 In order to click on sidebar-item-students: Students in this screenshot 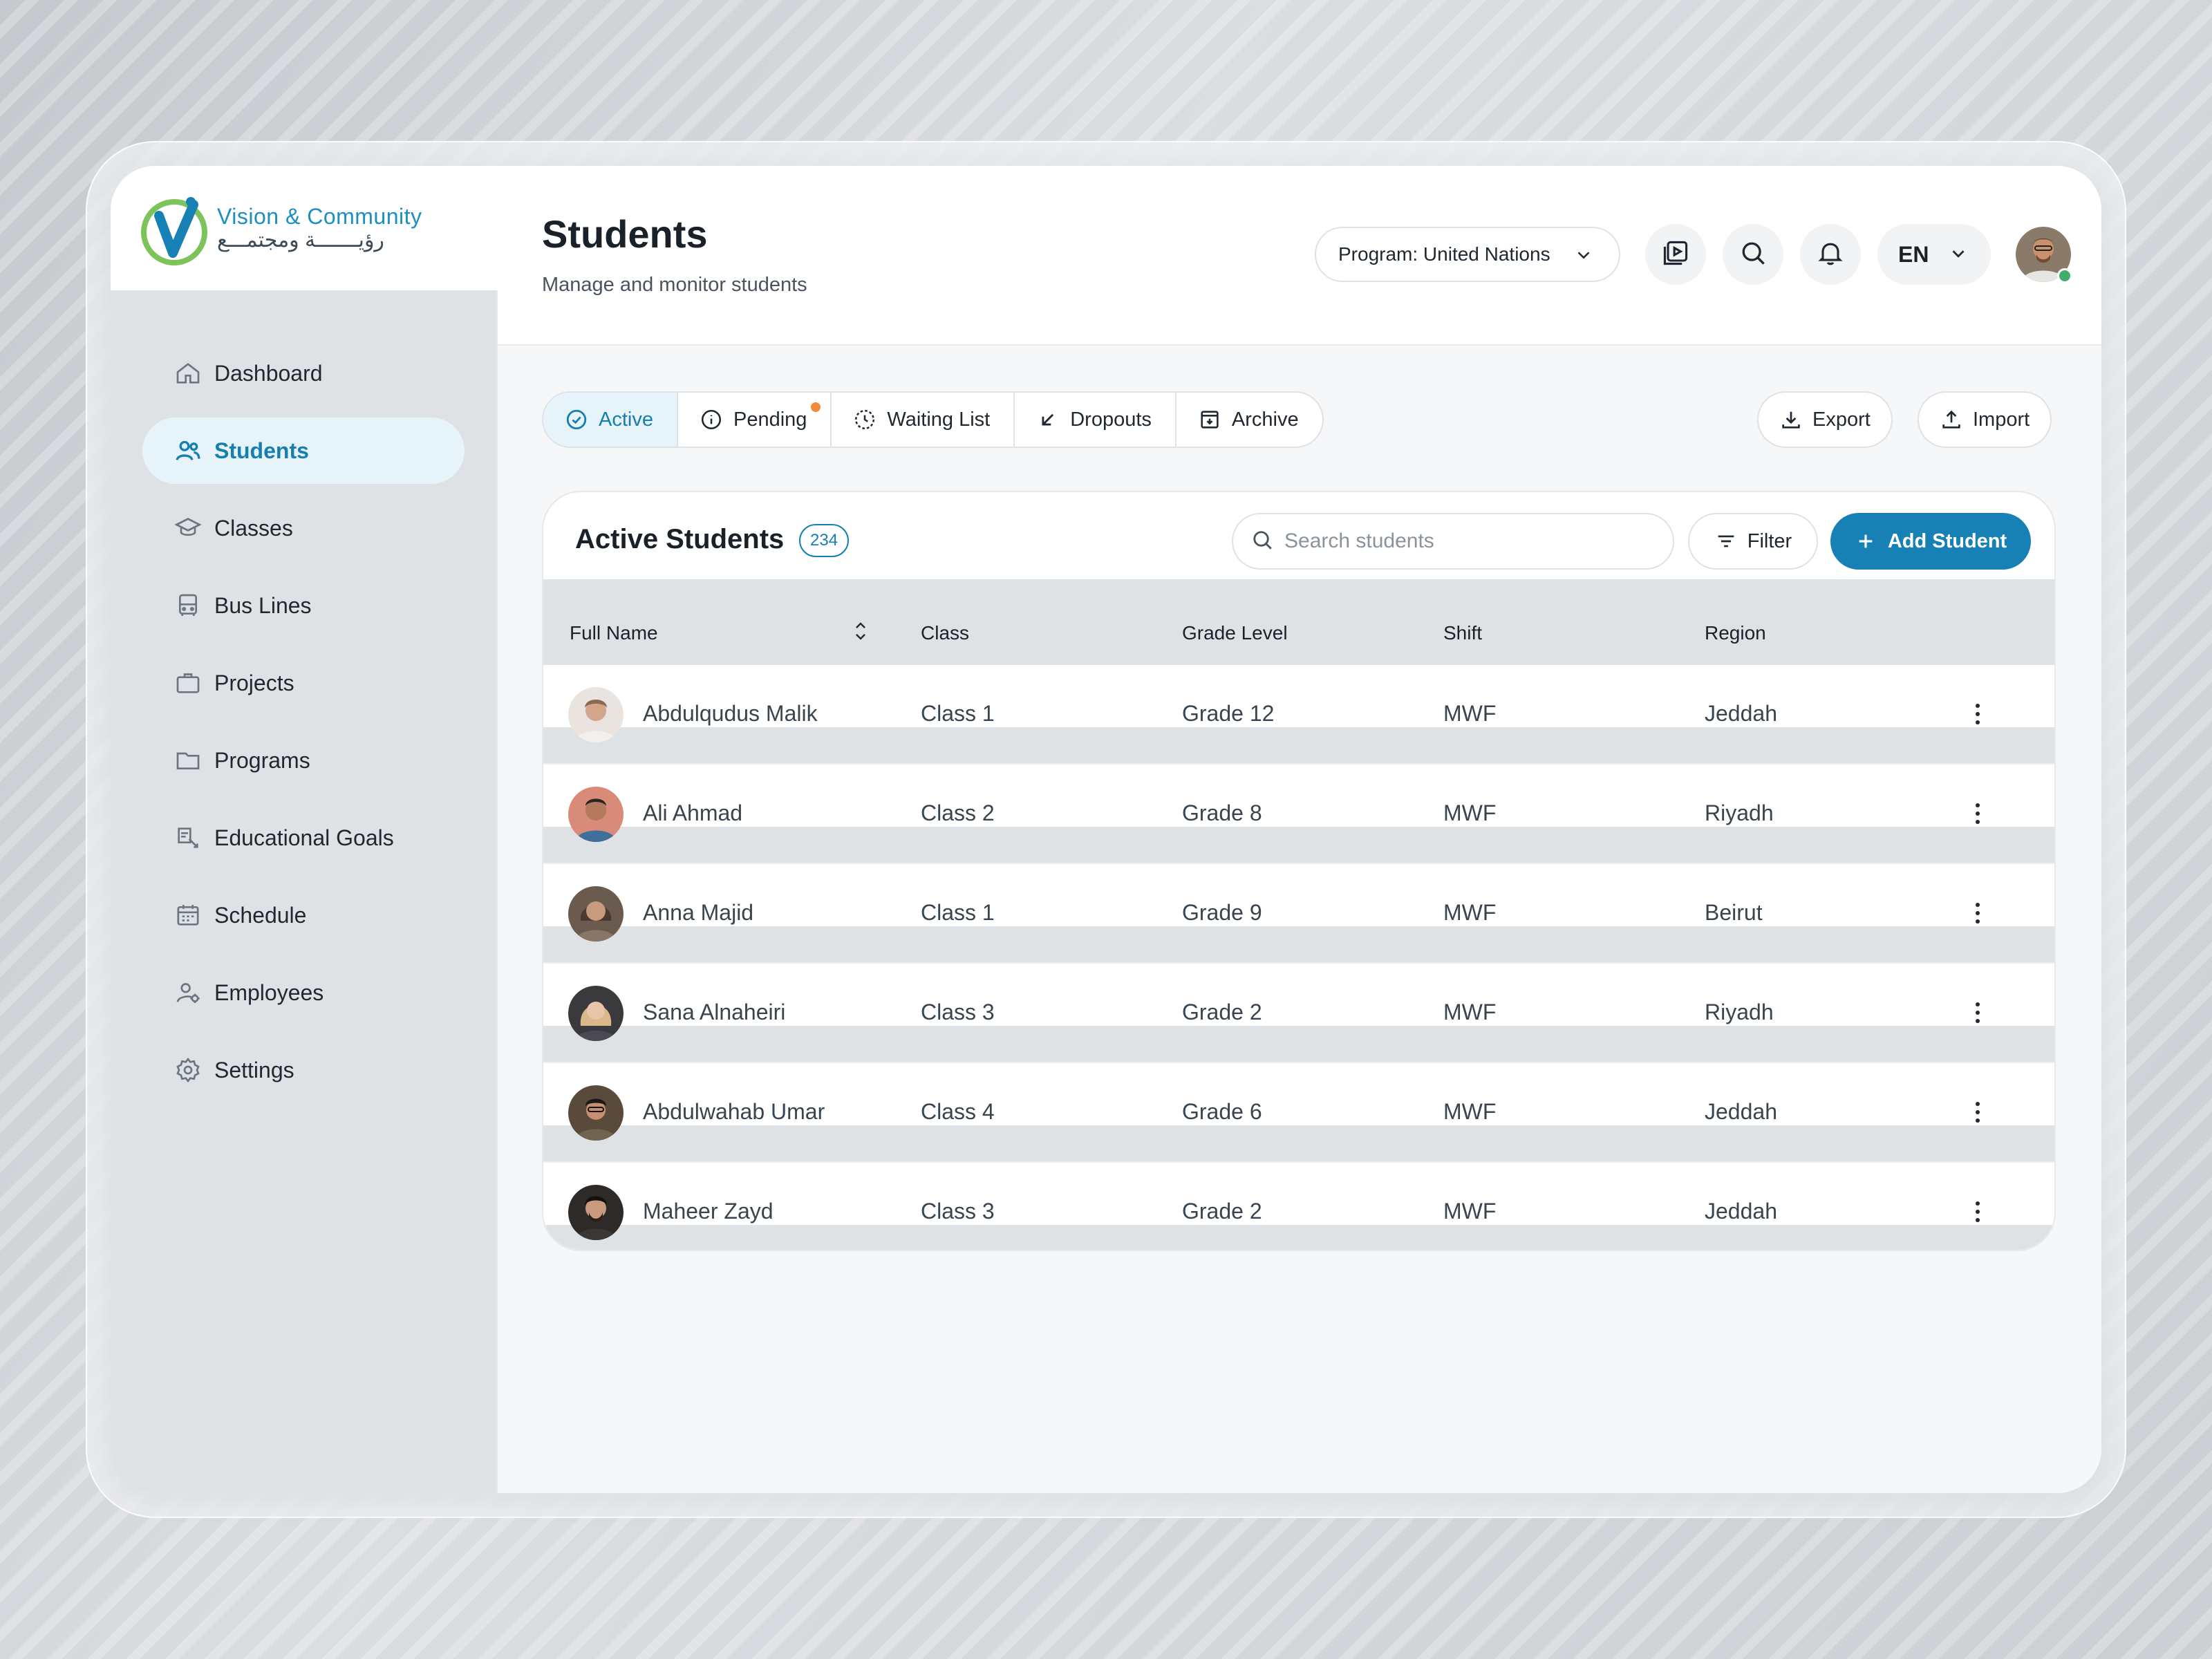, I will do `click(303, 451)`.